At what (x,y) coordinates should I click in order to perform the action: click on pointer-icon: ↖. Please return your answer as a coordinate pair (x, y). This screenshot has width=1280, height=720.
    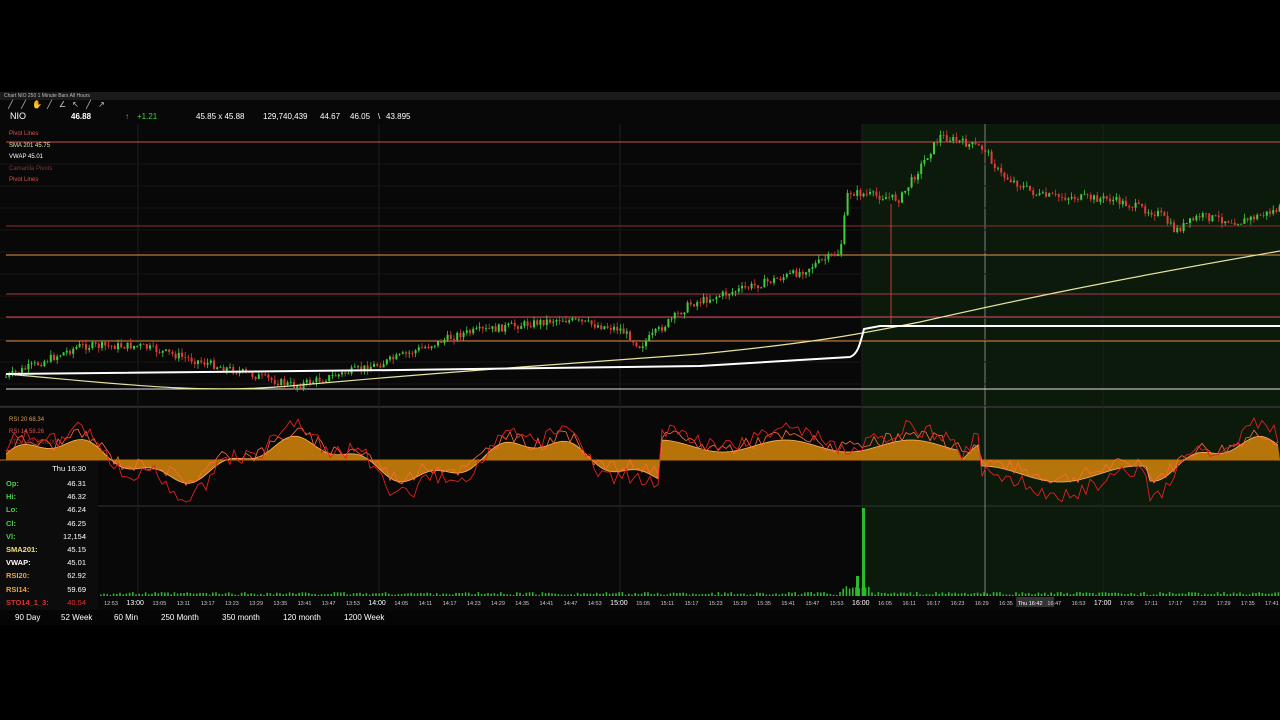
    Looking at the image, I should click on (75, 104).